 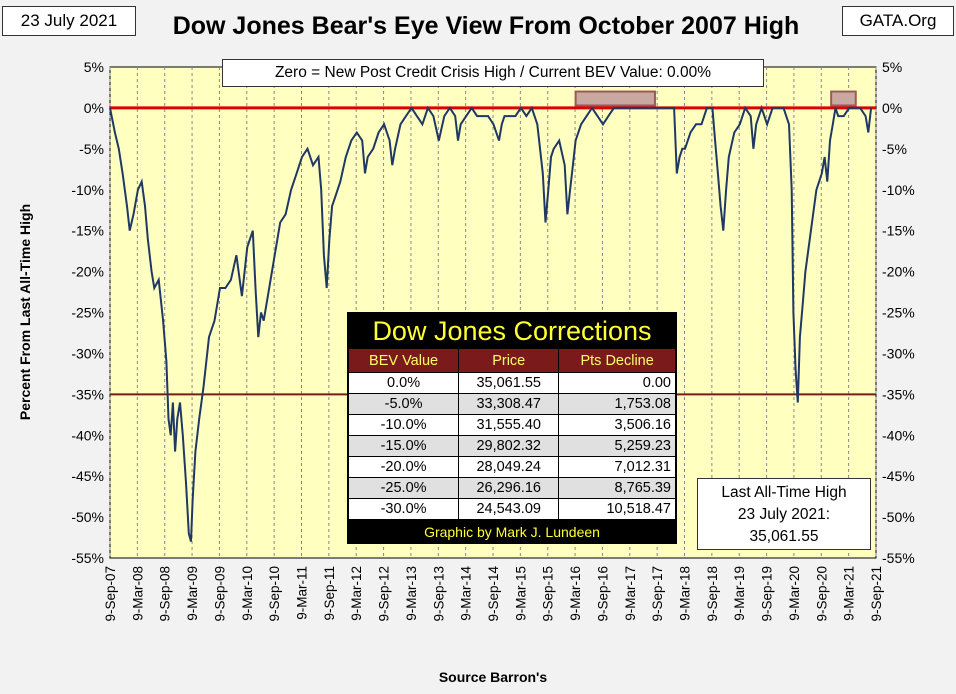 I want to click on header-bev-value: BEV Value, so click(x=403, y=360).